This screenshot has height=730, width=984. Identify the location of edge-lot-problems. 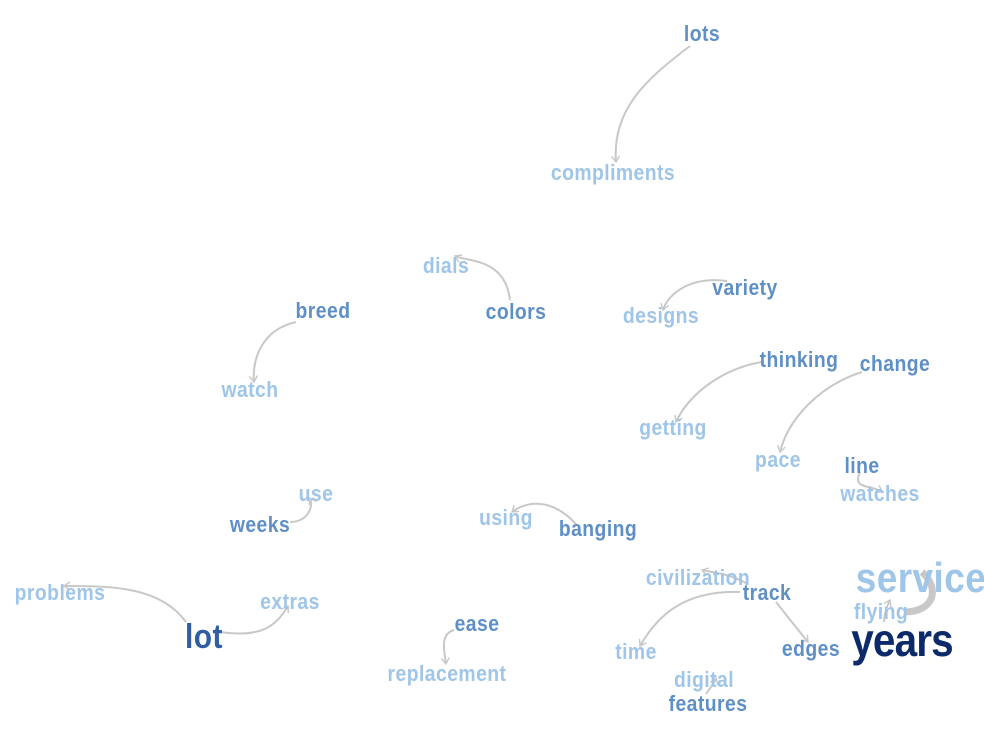
(124, 602).